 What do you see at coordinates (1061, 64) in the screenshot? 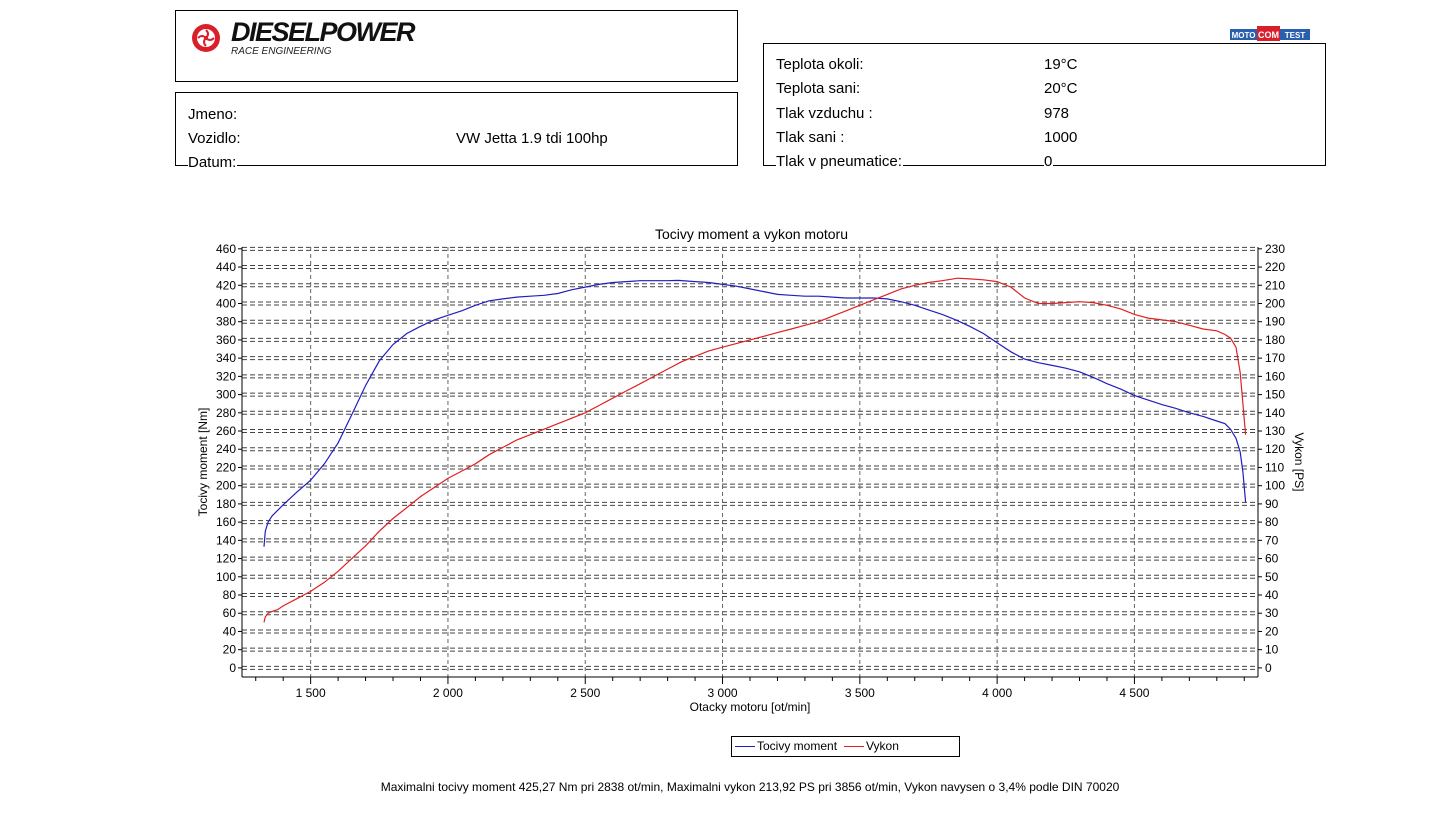
I see `condition-value: 19°C` at bounding box center [1061, 64].